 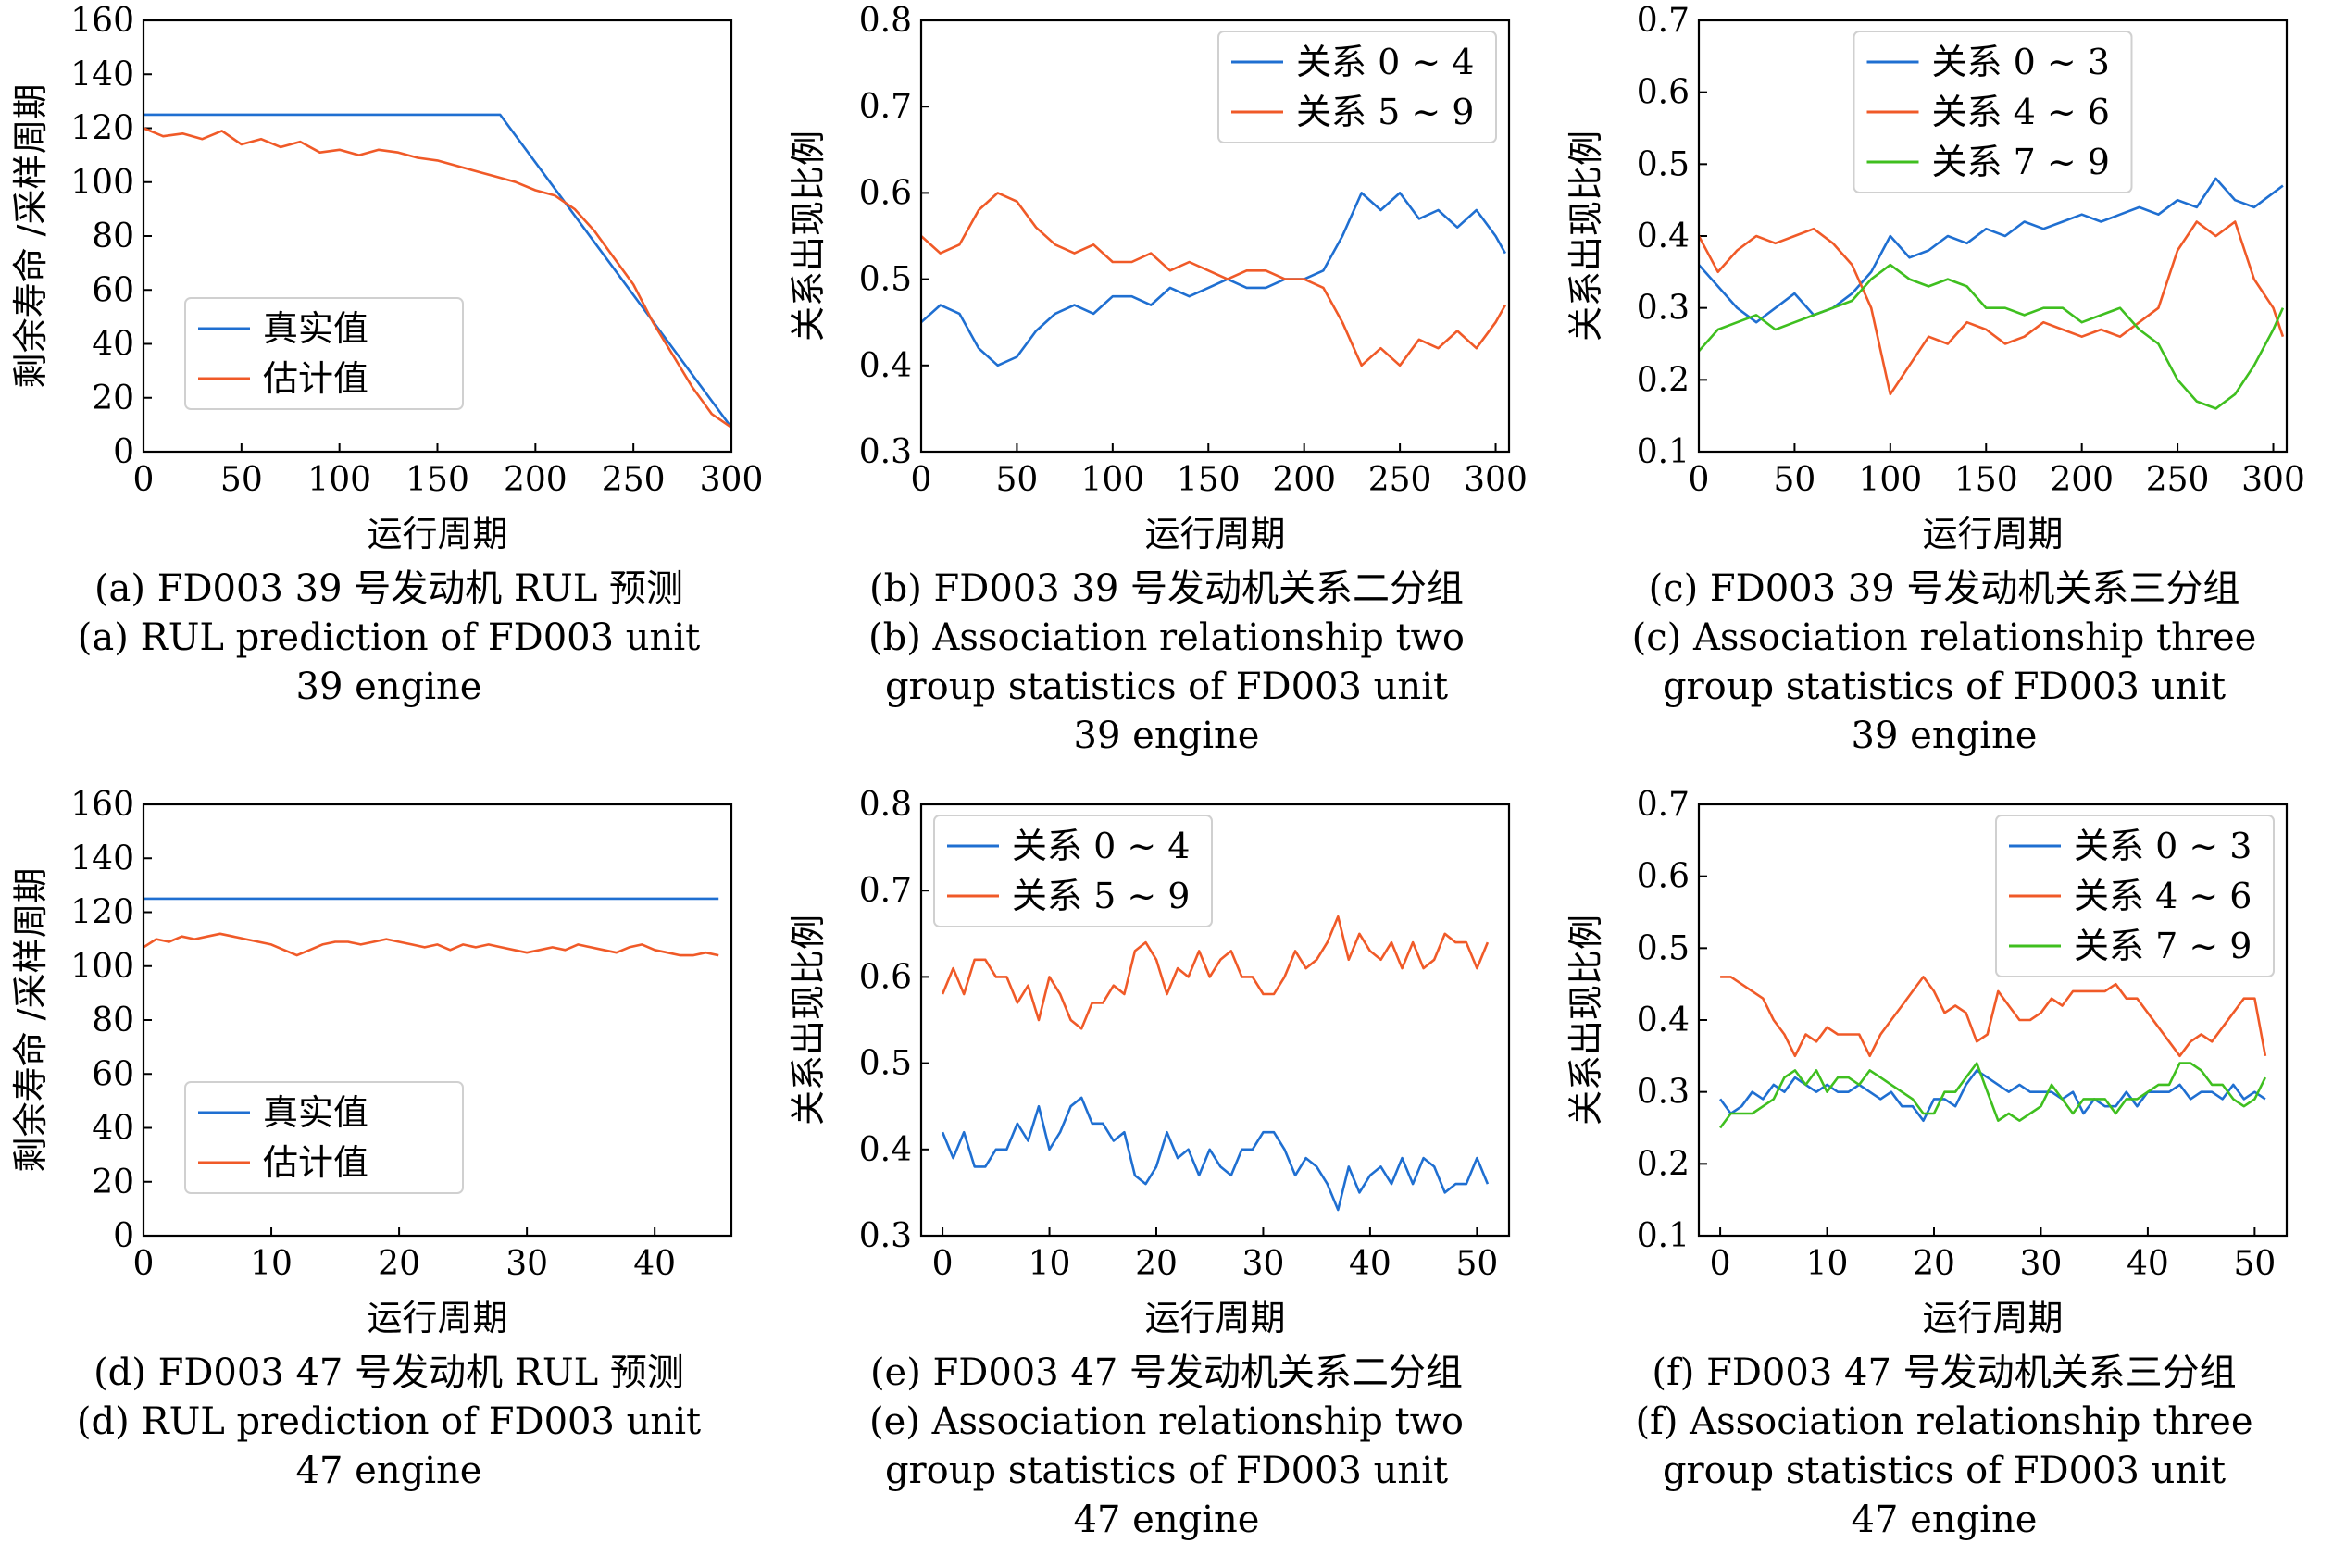 I want to click on caption-line: (f) Association relationship three, so click(x=1944, y=1421).